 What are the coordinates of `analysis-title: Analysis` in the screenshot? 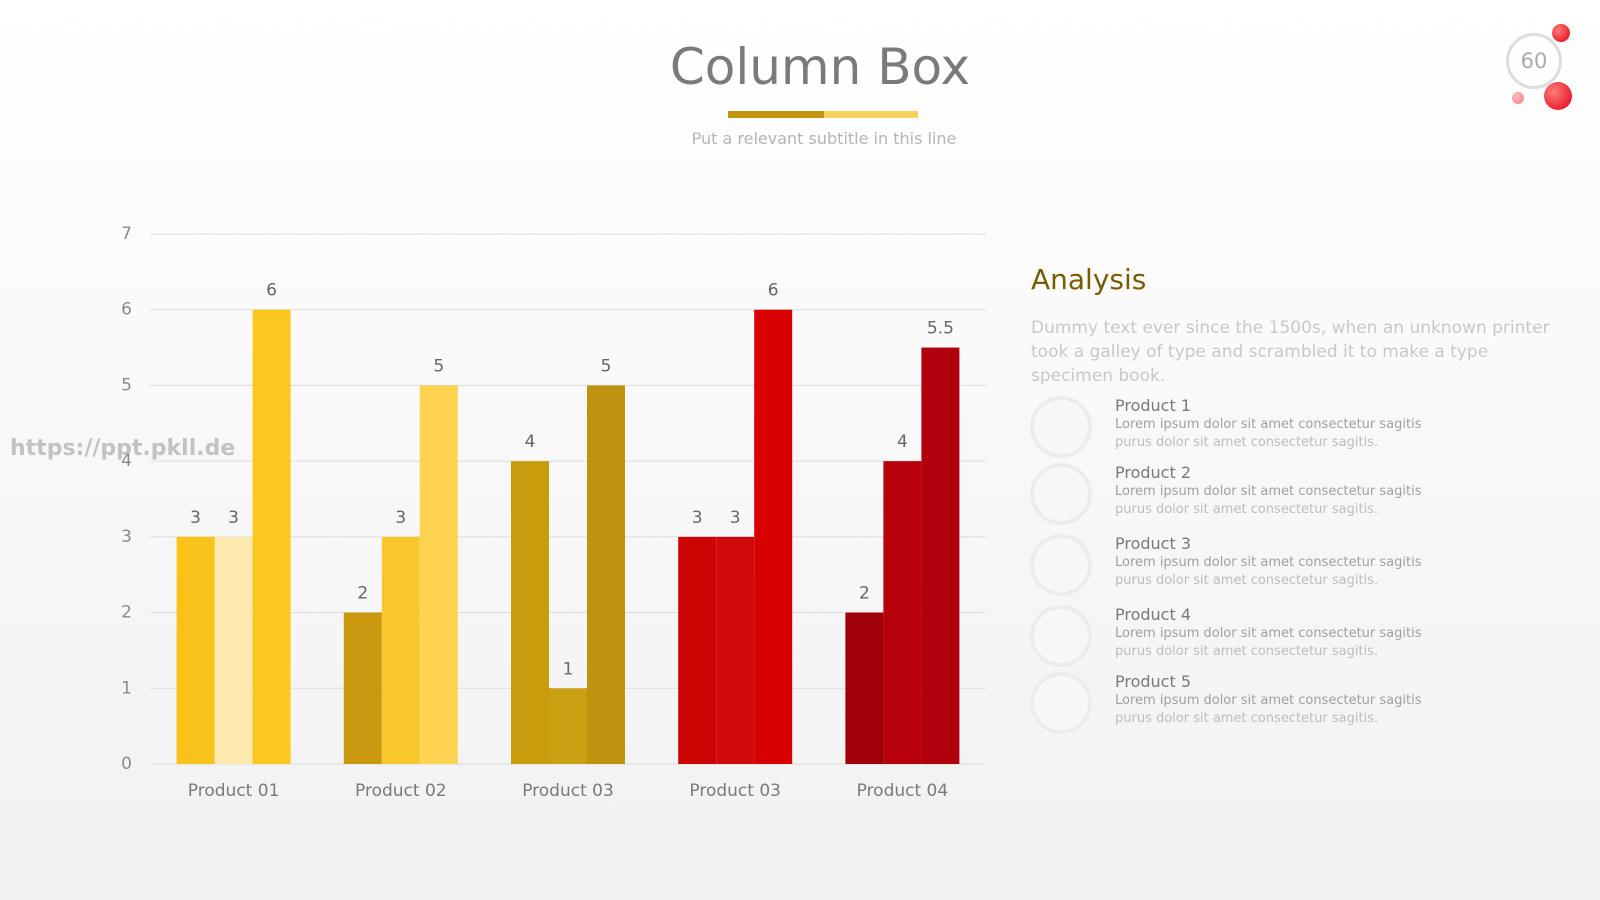 It's located at (1089, 279).